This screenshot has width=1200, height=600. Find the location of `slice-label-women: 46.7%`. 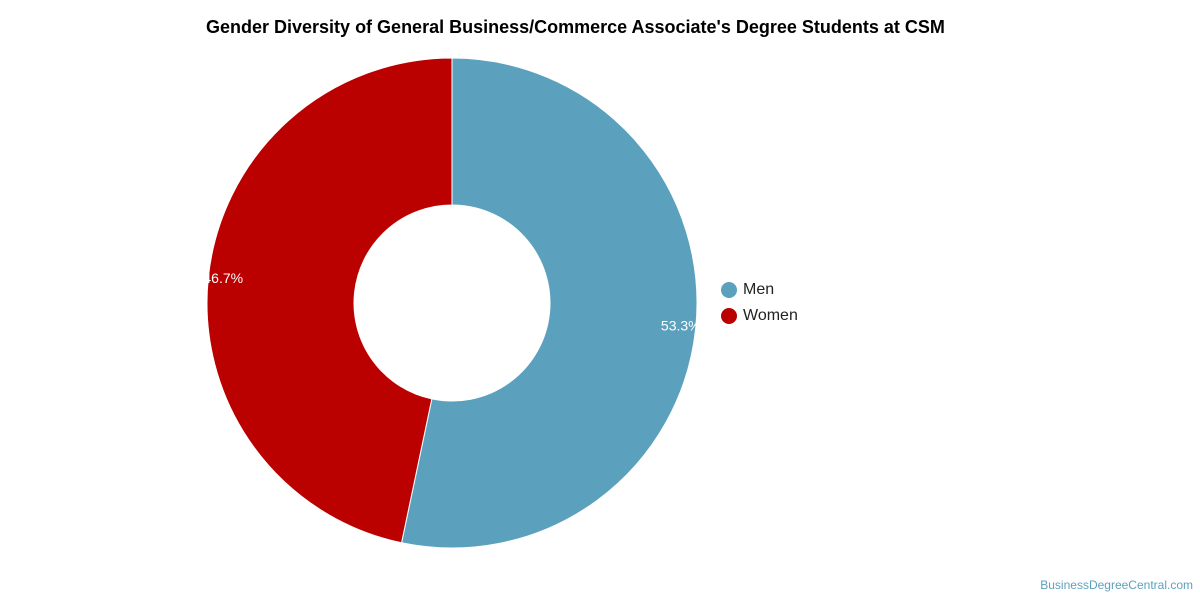

slice-label-women: 46.7% is located at coordinates (223, 278).